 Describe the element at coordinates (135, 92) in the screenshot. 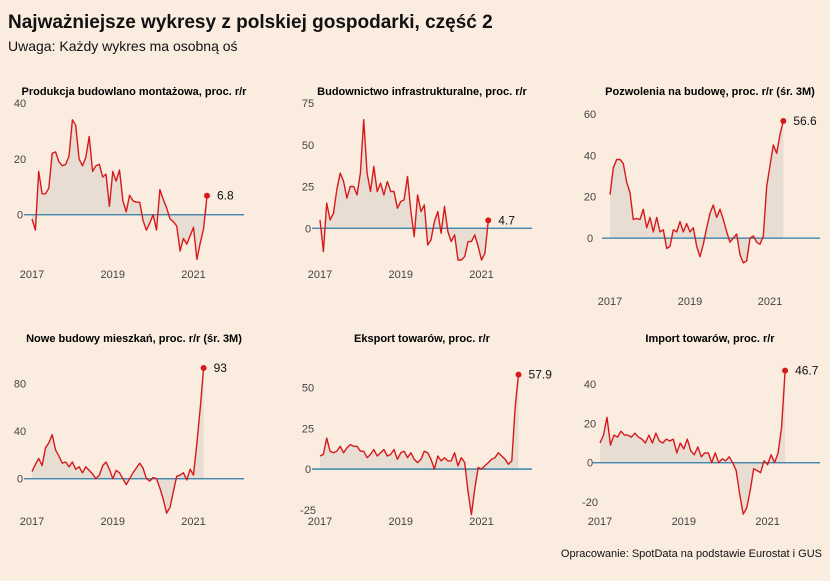

I see `chart-title: Produkcja budowlano montażowa, proc. r/r` at that location.